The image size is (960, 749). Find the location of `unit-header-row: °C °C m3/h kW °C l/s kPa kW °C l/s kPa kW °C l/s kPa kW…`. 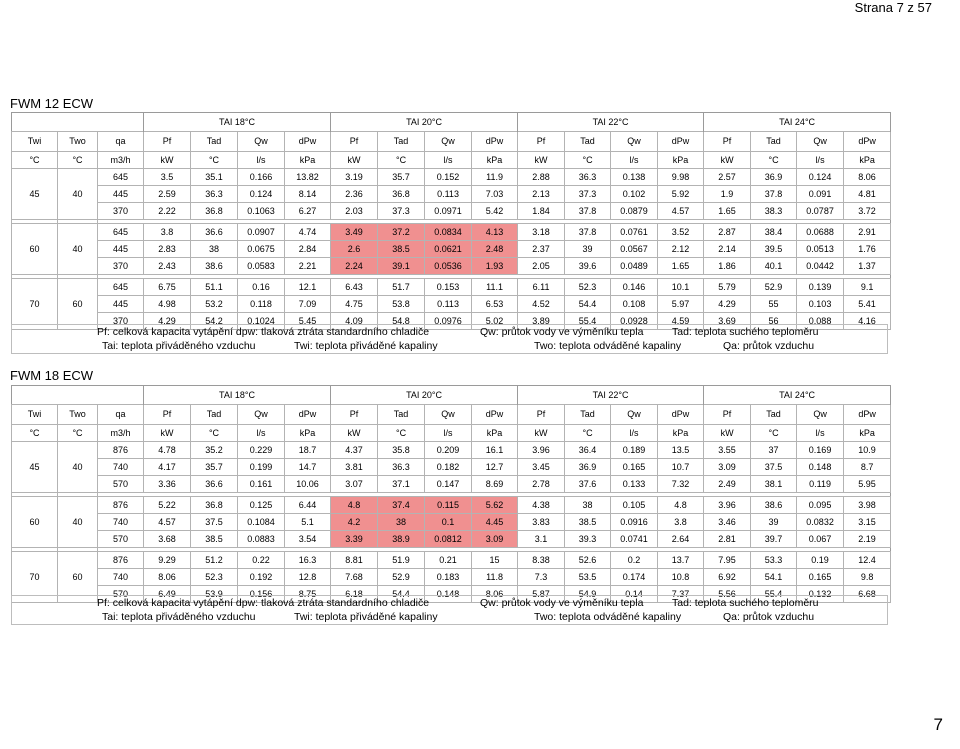

unit-header-row: °C °C m3/h kW °C l/s kPa kW °C l/s kPa kW °C l/s kPa kW… is located at coordinates (451, 160).